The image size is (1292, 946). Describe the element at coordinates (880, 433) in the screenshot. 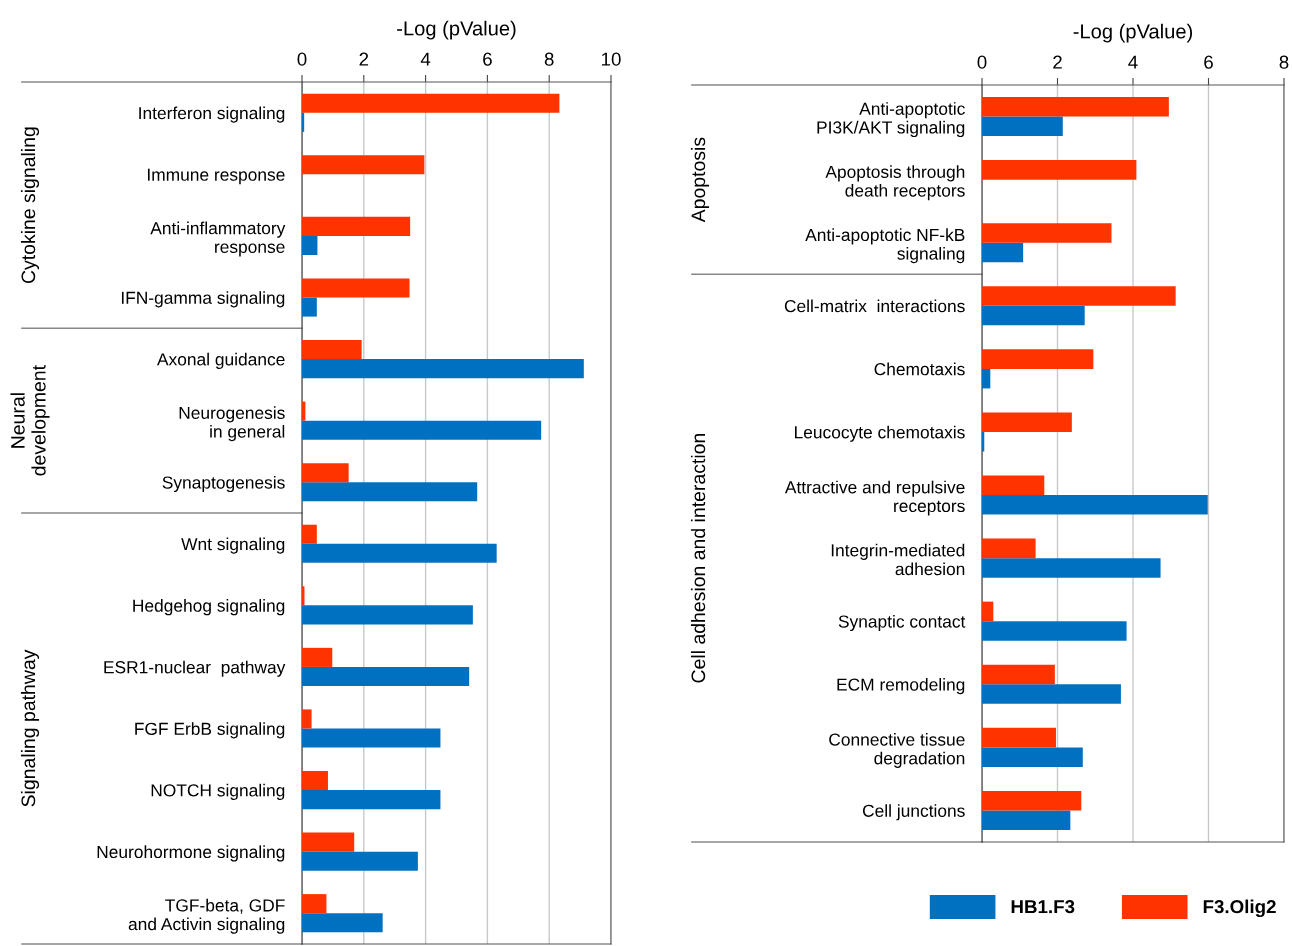

I see `y-tick-label: Leucocyte chemotaxis` at that location.